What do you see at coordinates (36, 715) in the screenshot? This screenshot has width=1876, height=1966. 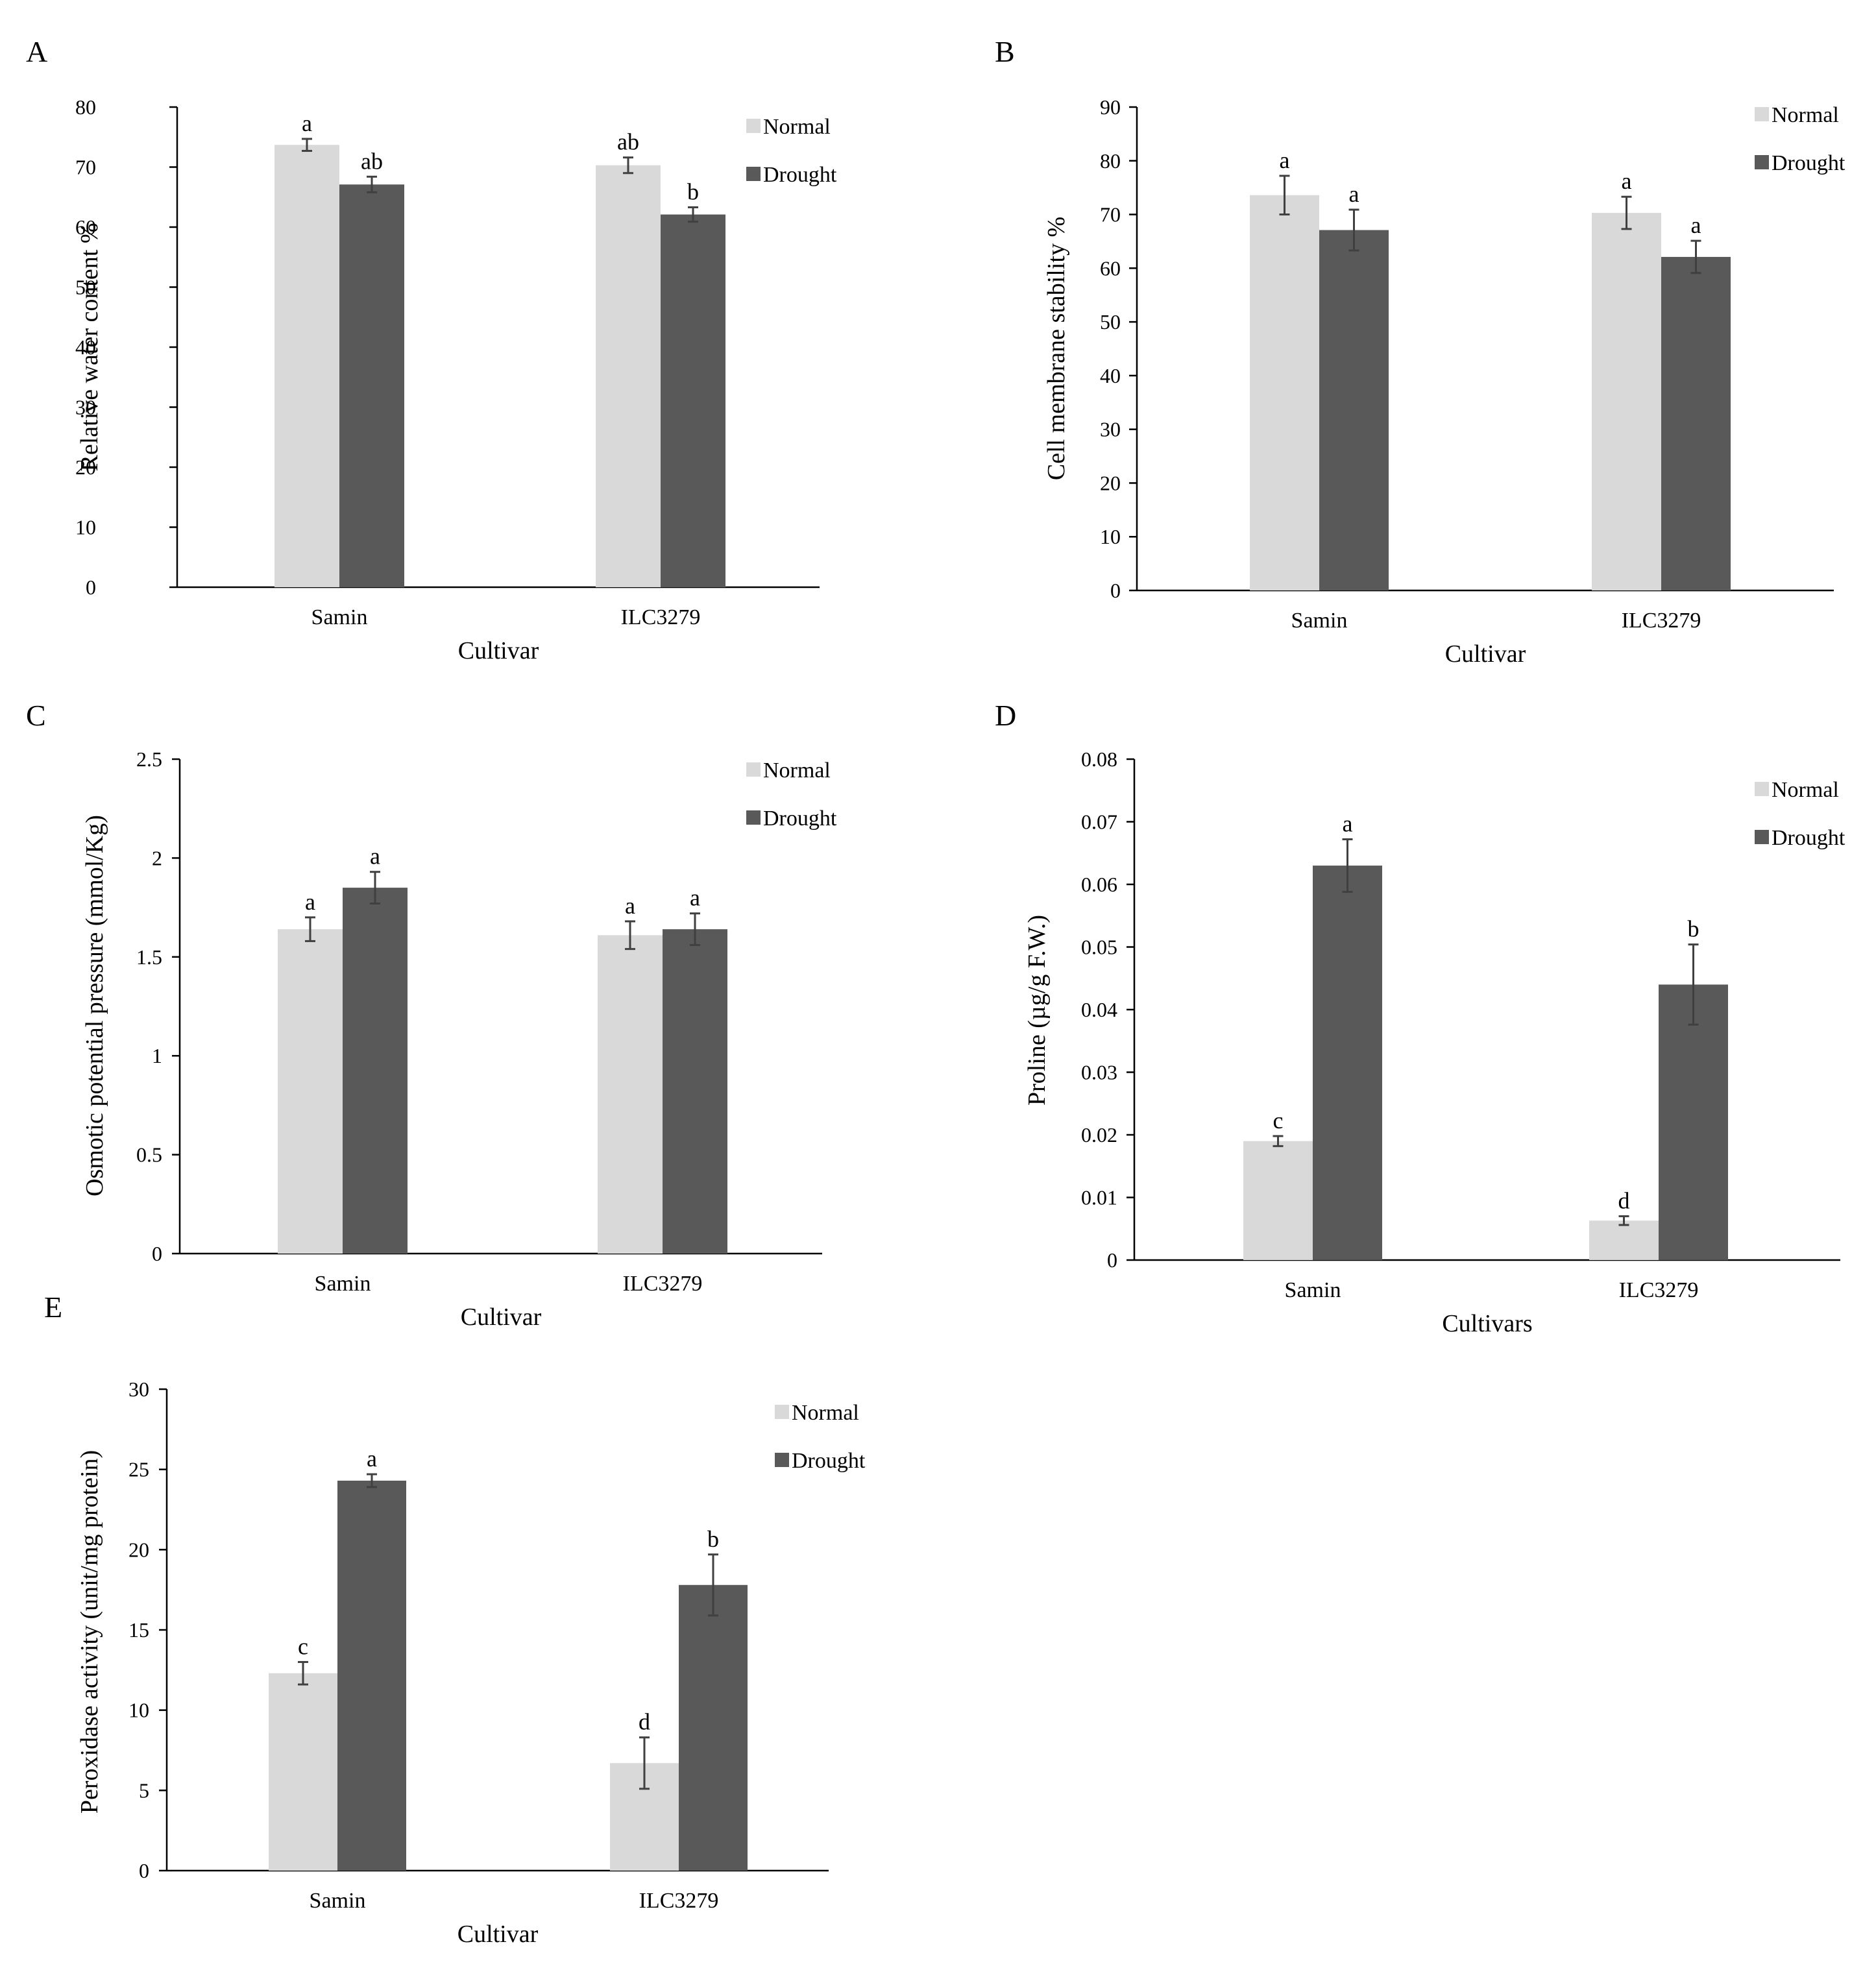 I see `panel-letter: C` at bounding box center [36, 715].